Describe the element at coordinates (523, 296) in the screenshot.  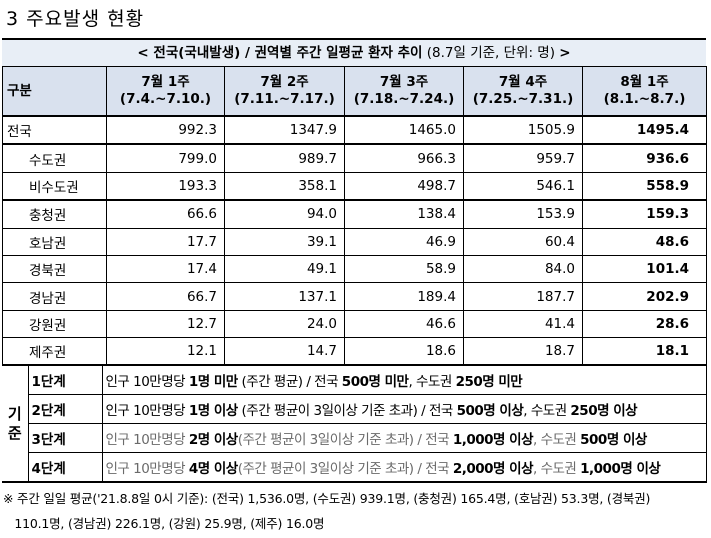
I see `value-cell: 187.7` at that location.